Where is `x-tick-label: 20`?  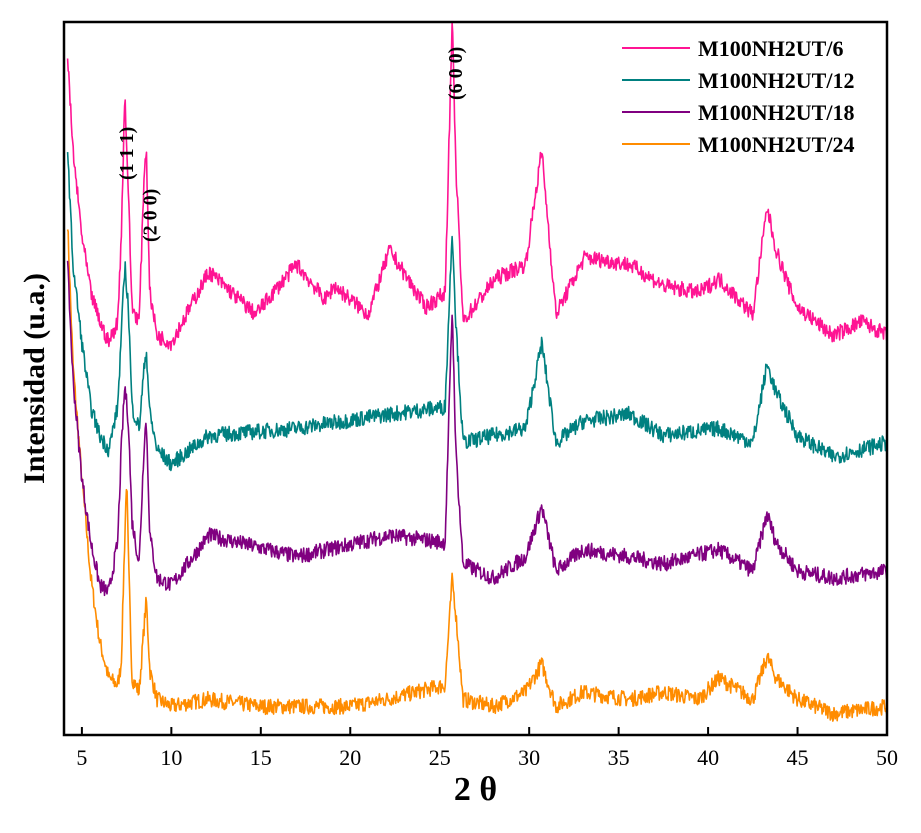 x-tick-label: 20 is located at coordinates (350, 757).